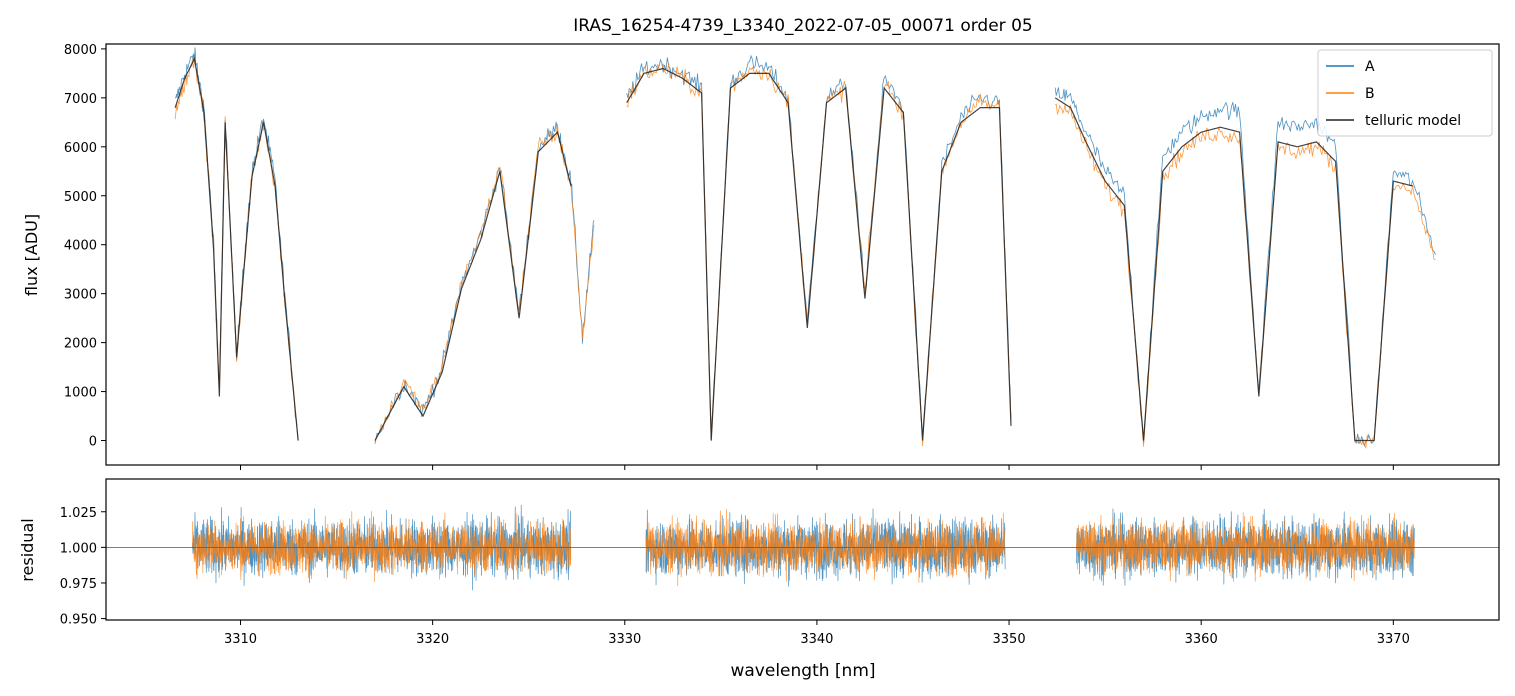 The width and height of the screenshot is (1515, 696). What do you see at coordinates (80, 99) in the screenshot?
I see `flux-y-tick-label: 7000` at bounding box center [80, 99].